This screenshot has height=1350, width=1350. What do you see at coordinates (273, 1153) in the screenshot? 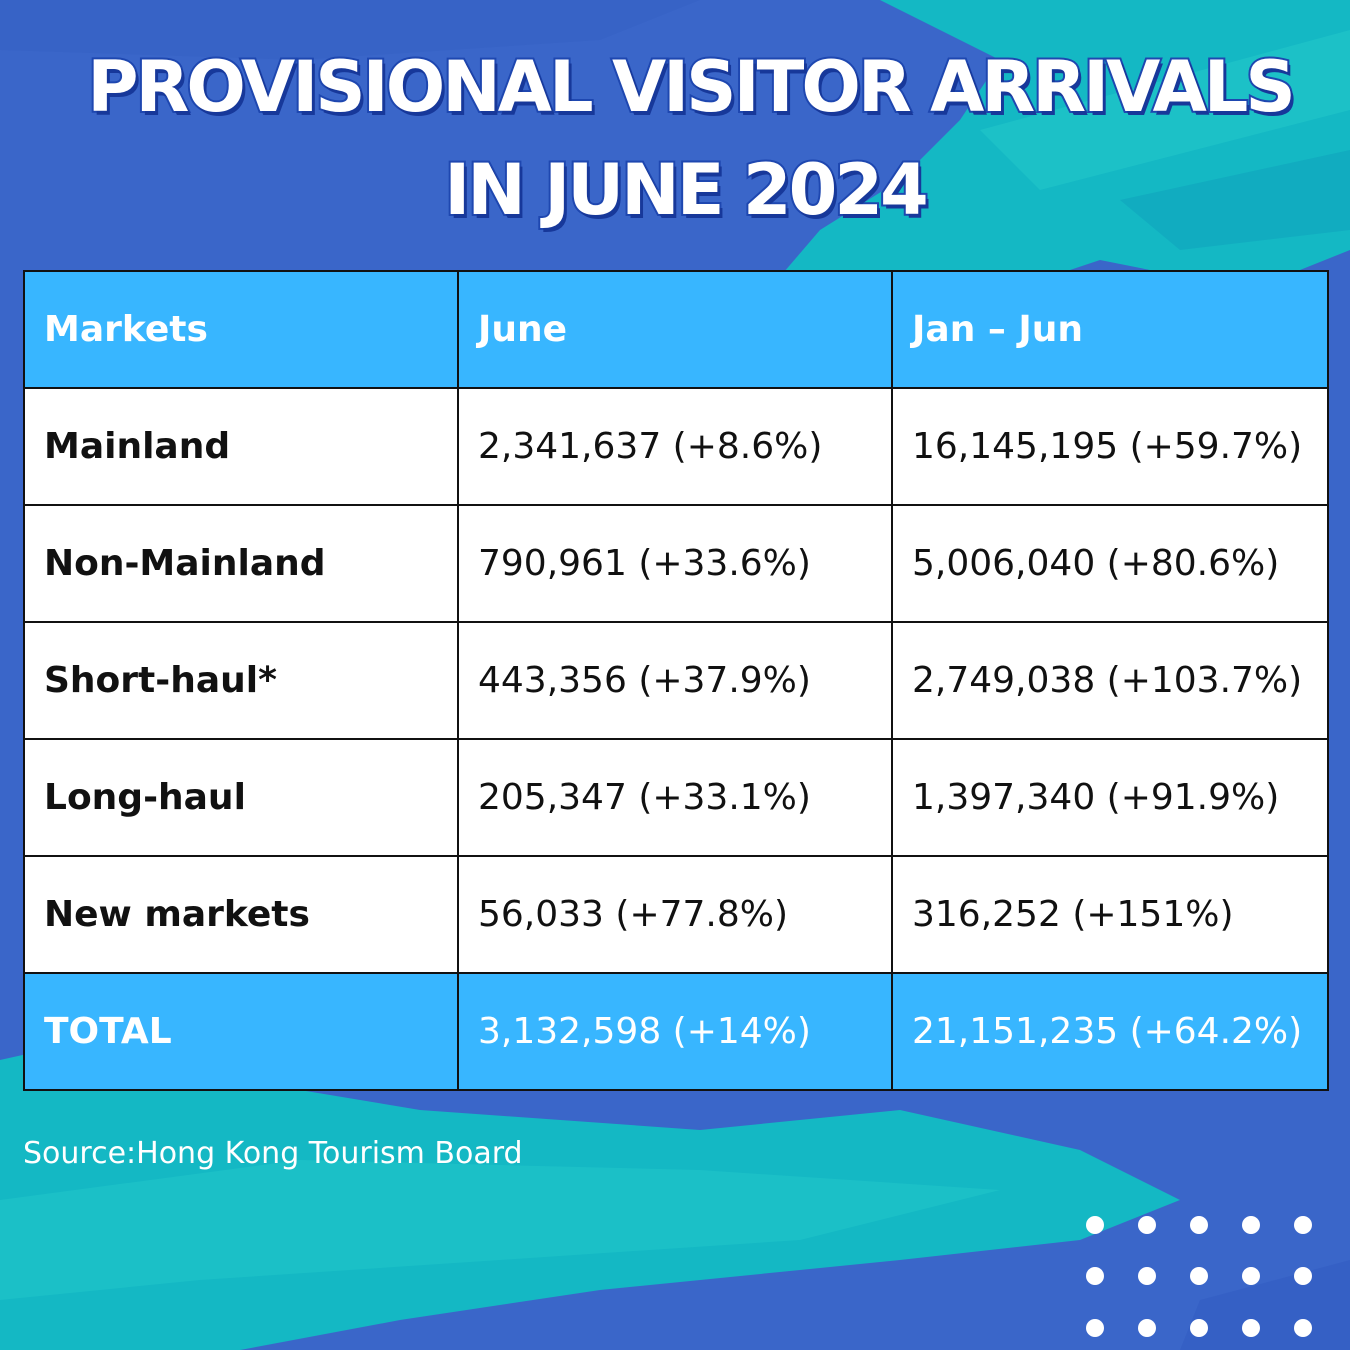
I see `source-note: Source:Hong Kong Tourism Board` at bounding box center [273, 1153].